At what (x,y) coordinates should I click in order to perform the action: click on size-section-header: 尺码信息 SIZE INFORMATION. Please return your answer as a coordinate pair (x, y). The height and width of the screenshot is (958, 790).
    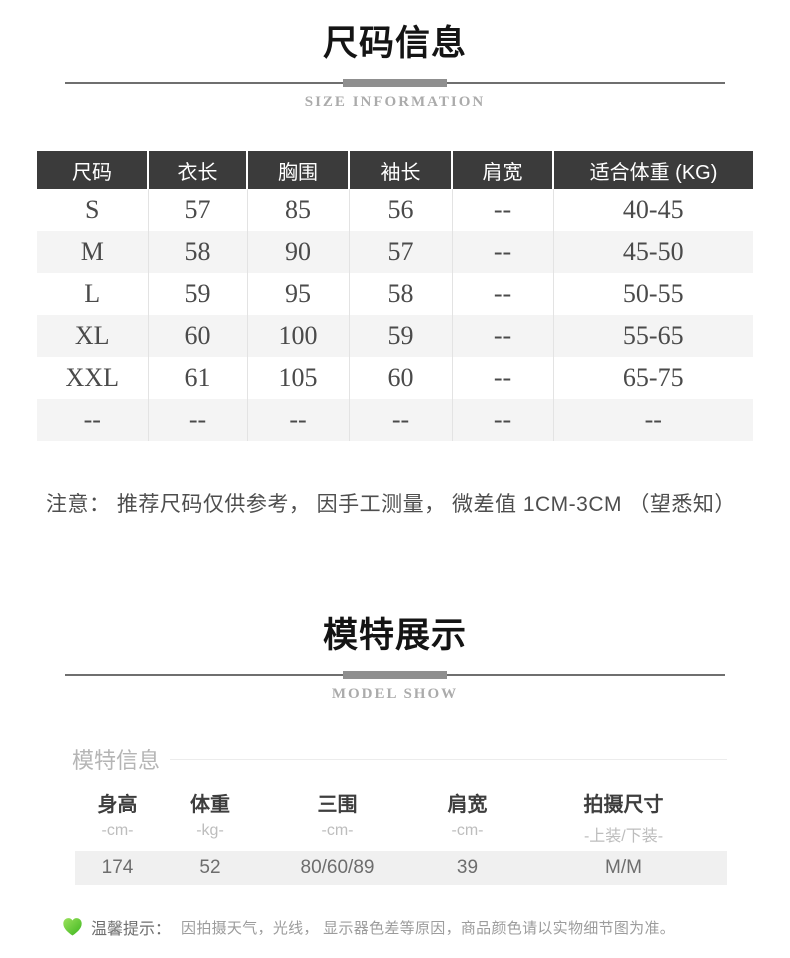
    Looking at the image, I should click on (395, 55).